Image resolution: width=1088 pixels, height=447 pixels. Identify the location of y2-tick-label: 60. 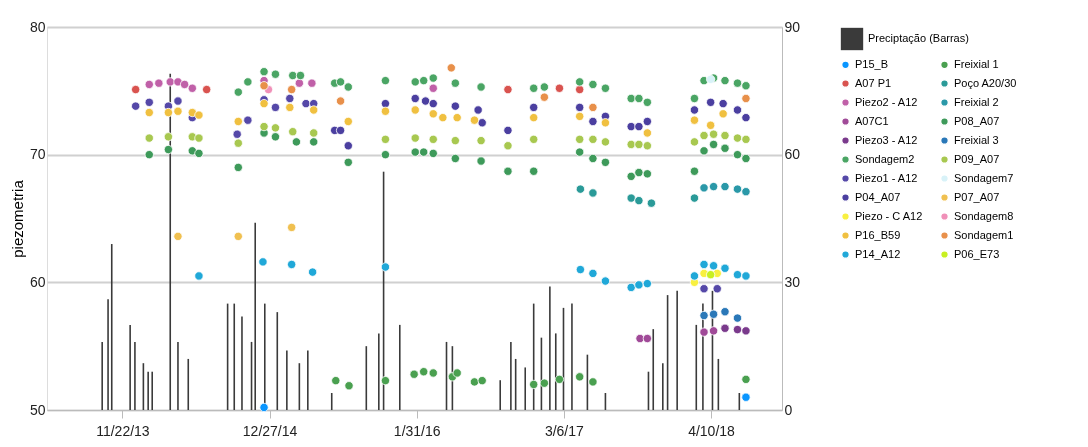
(792, 154).